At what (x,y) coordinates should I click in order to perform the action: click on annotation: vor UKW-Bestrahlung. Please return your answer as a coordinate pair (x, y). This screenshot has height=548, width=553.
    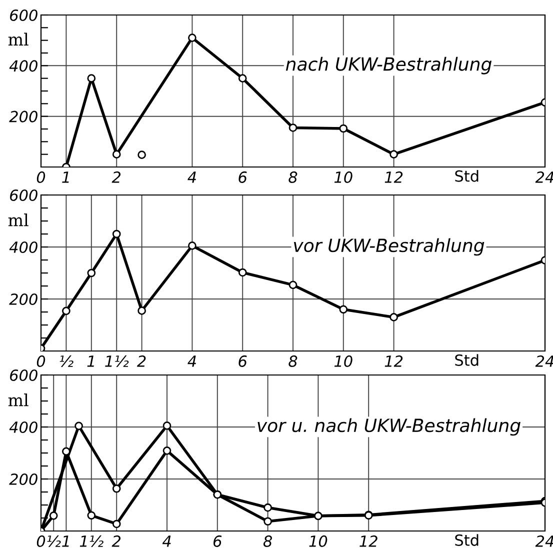
    Looking at the image, I should click on (389, 247).